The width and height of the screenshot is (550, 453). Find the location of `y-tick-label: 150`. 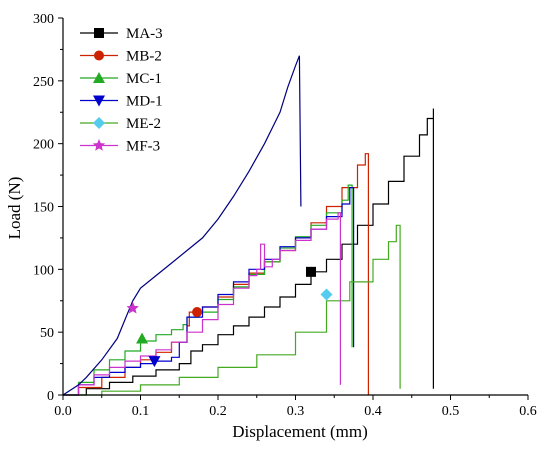

y-tick-label: 150 is located at coordinates (43, 208).